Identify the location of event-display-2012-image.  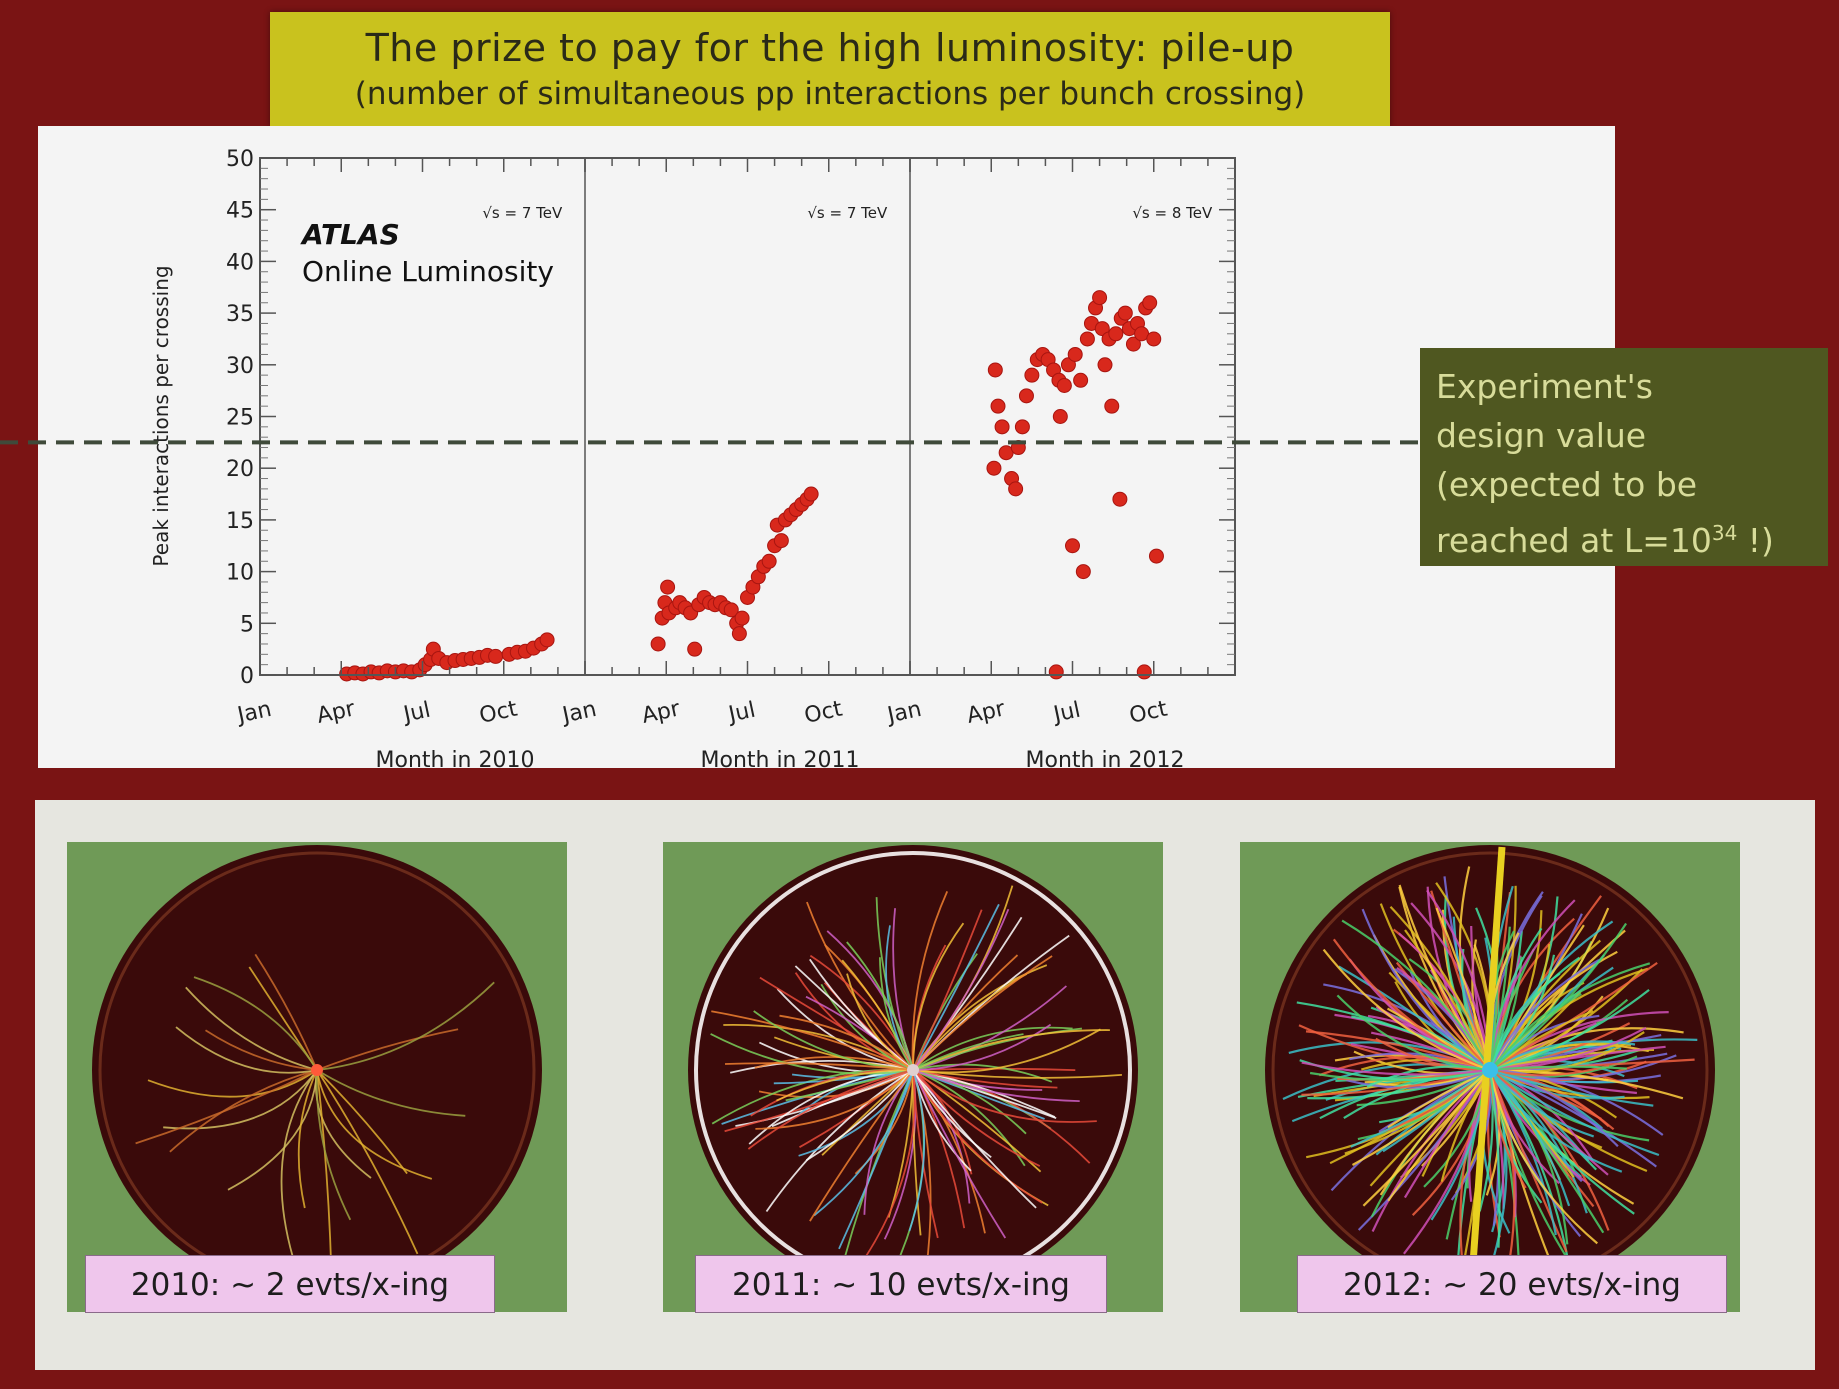
(1490, 1076).